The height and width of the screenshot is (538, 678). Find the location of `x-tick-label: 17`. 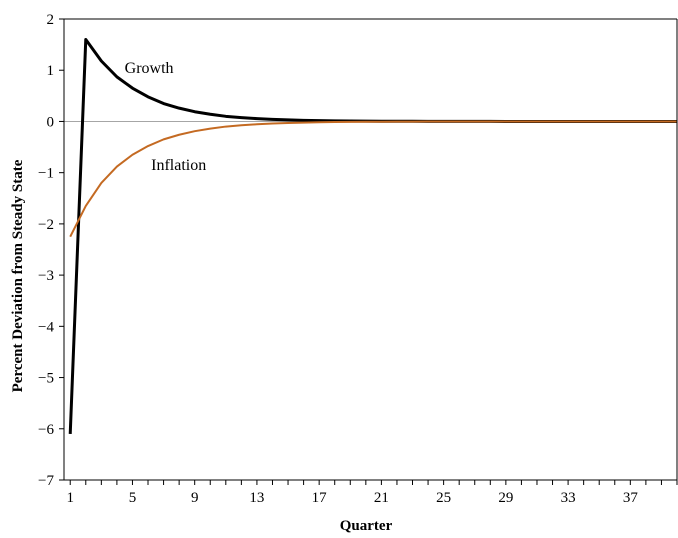

x-tick-label: 17 is located at coordinates (320, 498).